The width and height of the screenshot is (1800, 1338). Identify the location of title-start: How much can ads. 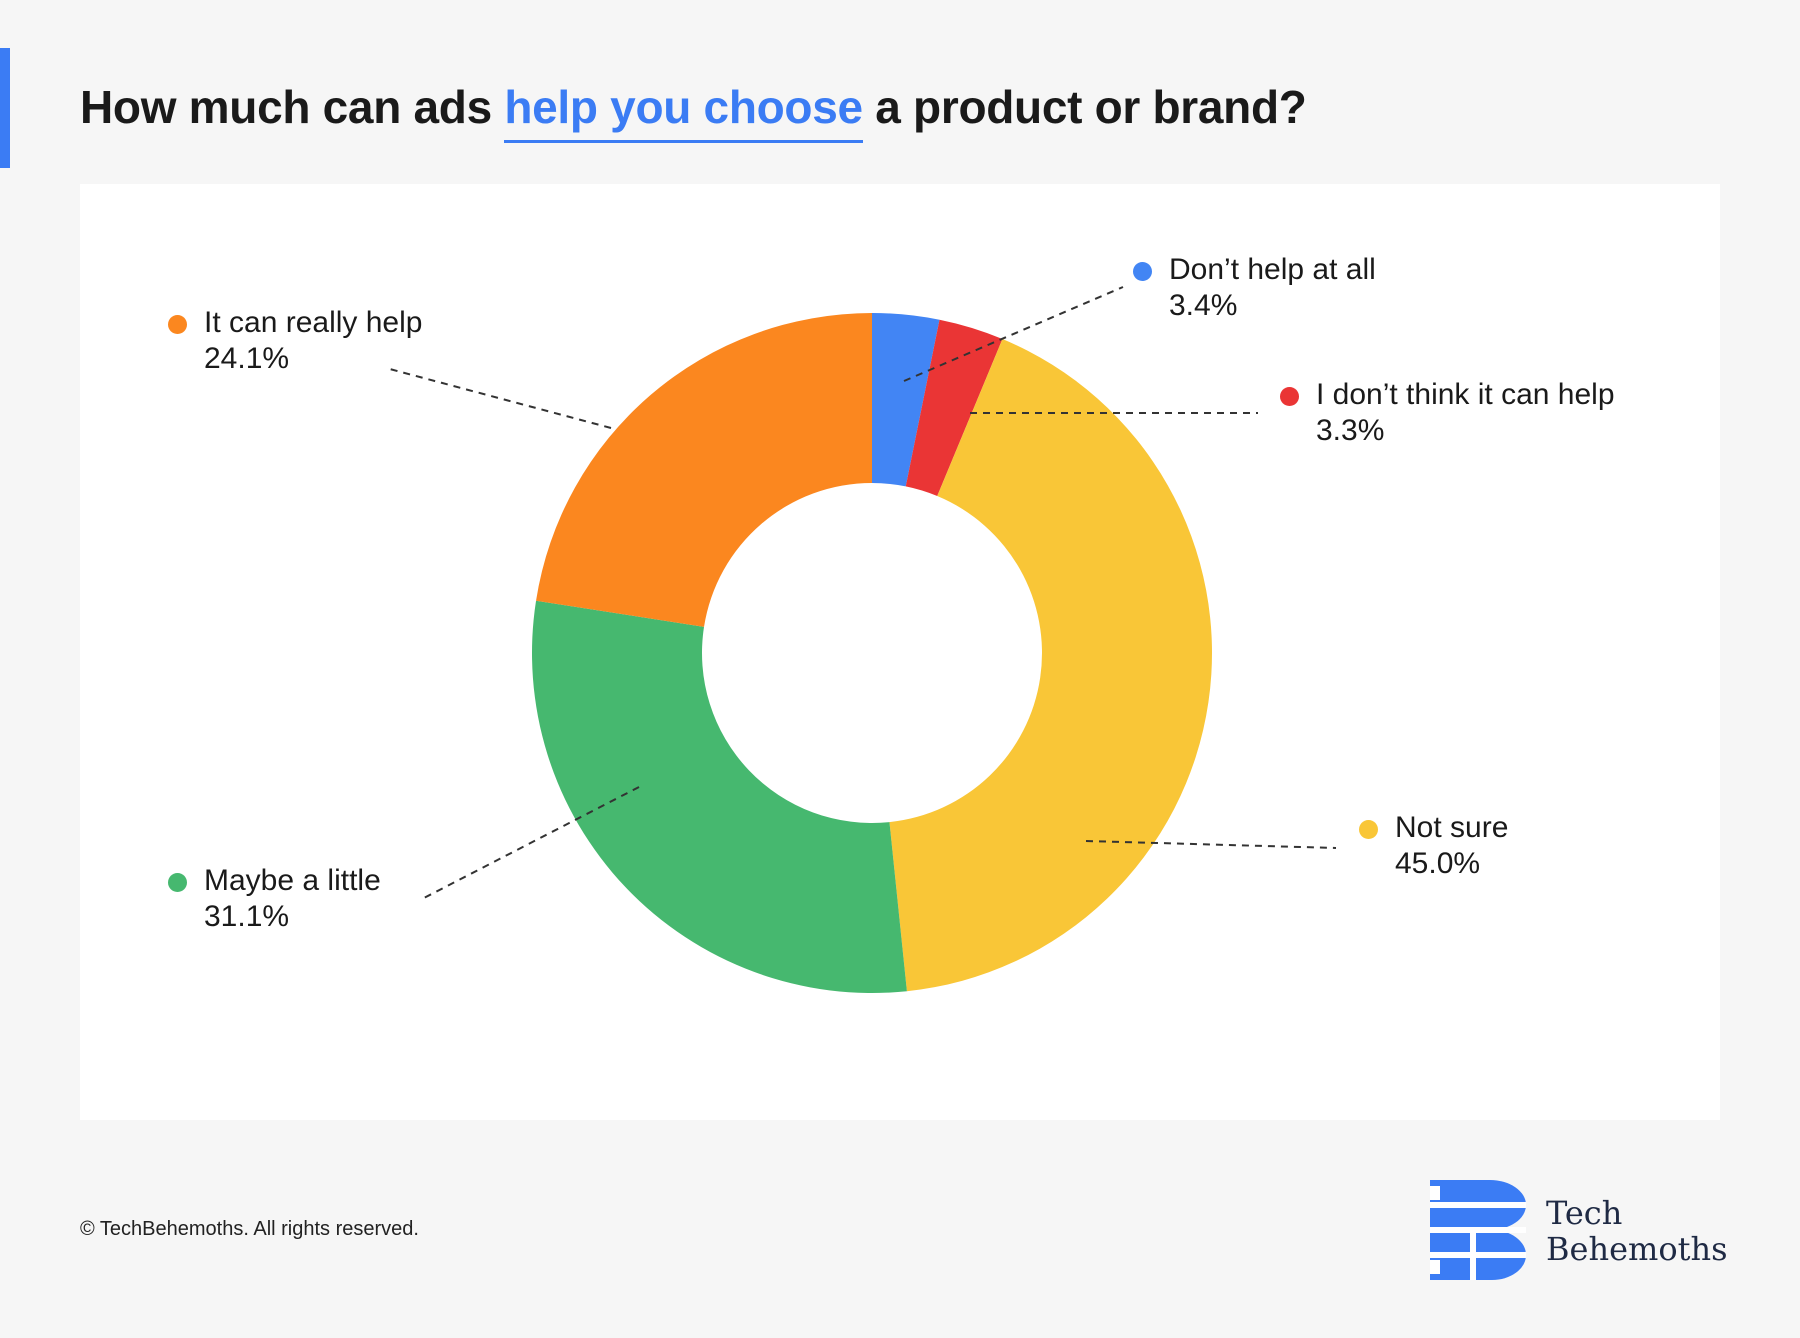
(292, 107).